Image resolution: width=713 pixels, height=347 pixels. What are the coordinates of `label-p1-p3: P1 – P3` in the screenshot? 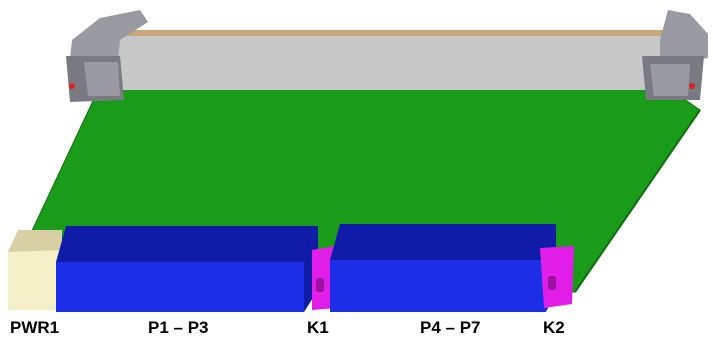 It's located at (178, 327).